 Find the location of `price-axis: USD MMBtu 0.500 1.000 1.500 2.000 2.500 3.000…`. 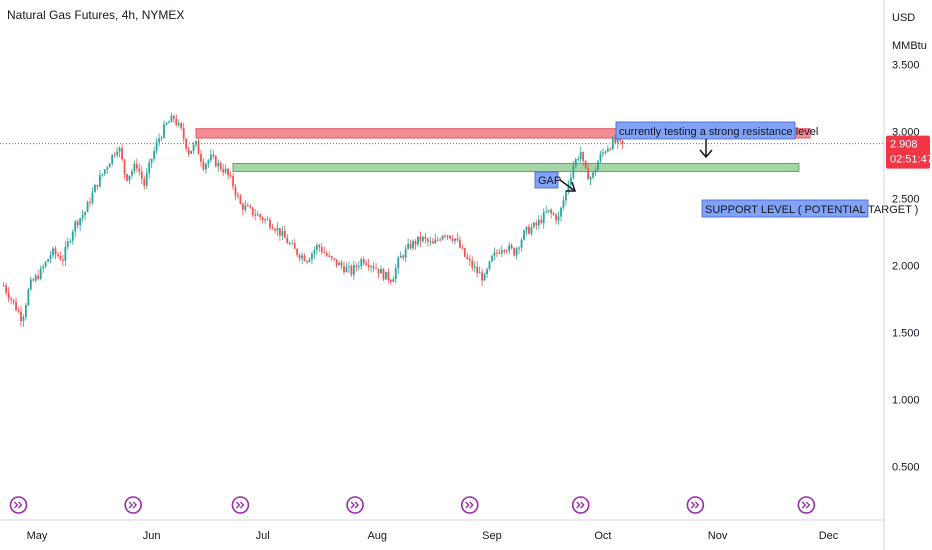

price-axis: USD MMBtu 0.500 1.000 1.500 2.000 2.500 3.000… is located at coordinates (907, 275).